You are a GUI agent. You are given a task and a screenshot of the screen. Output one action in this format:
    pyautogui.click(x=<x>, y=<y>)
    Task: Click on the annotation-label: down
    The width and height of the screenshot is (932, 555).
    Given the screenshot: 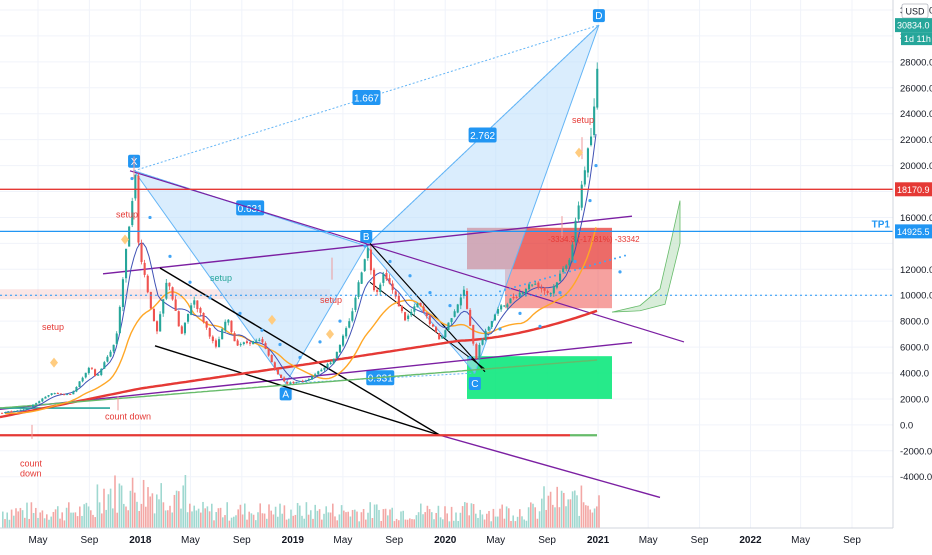 What is the action you would take?
    pyautogui.click(x=31, y=473)
    